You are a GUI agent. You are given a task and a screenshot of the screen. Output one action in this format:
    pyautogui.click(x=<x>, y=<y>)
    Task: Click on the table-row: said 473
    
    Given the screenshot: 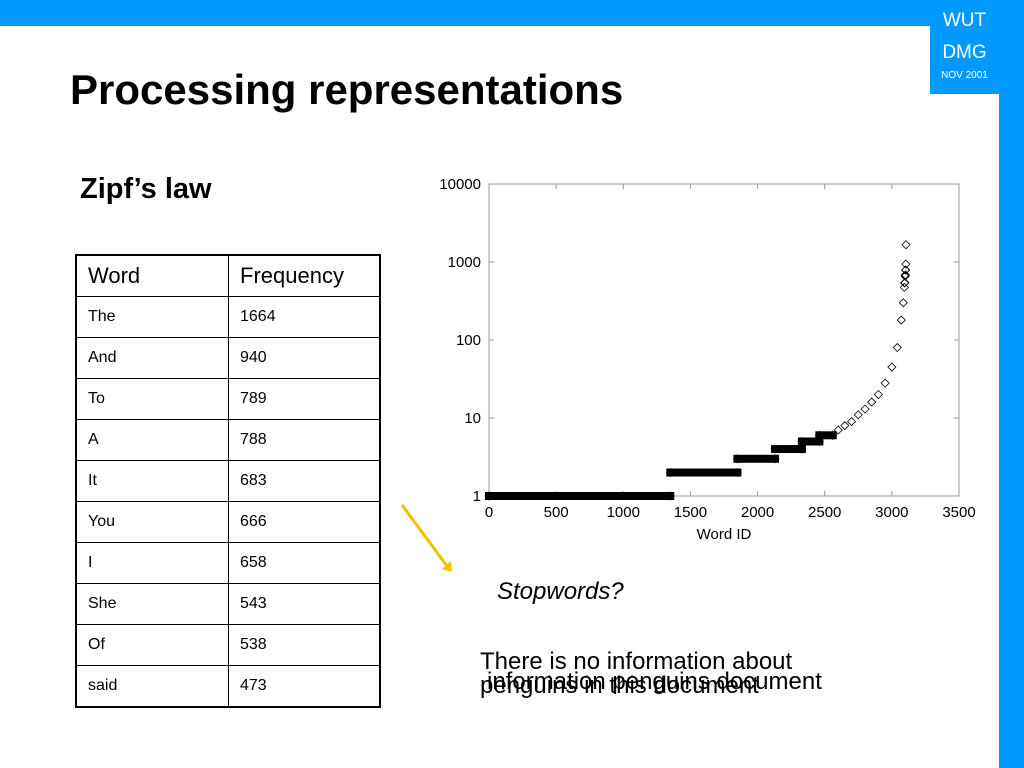 What is the action you would take?
    pyautogui.click(x=228, y=686)
    